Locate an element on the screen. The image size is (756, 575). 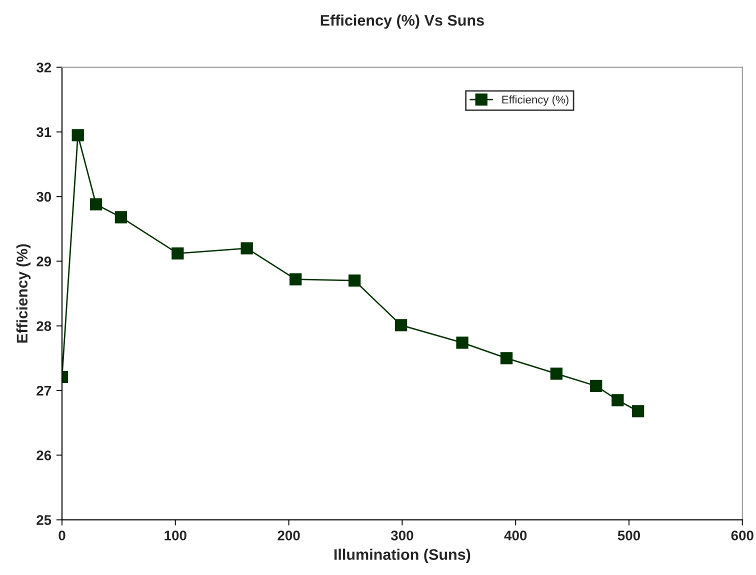
x-tick-label: 500 is located at coordinates (629, 535).